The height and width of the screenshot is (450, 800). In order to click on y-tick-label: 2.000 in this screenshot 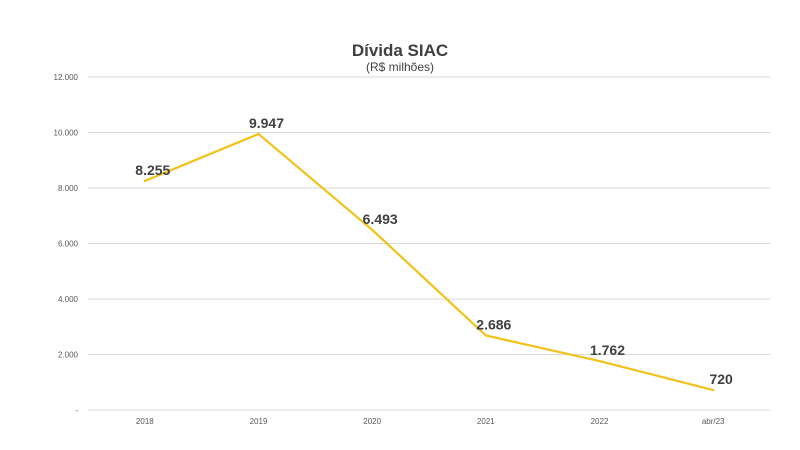, I will do `click(68, 355)`.